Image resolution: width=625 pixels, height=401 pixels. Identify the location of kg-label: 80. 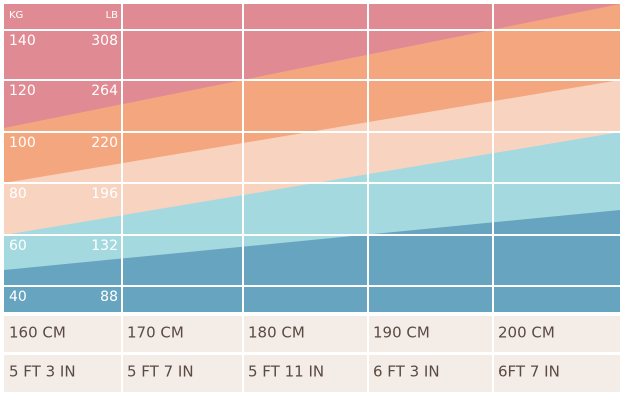
(18, 194).